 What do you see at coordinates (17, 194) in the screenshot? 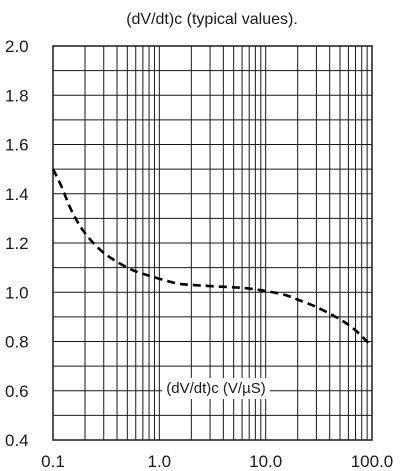
I see `y-tick-label: 1.4` at bounding box center [17, 194].